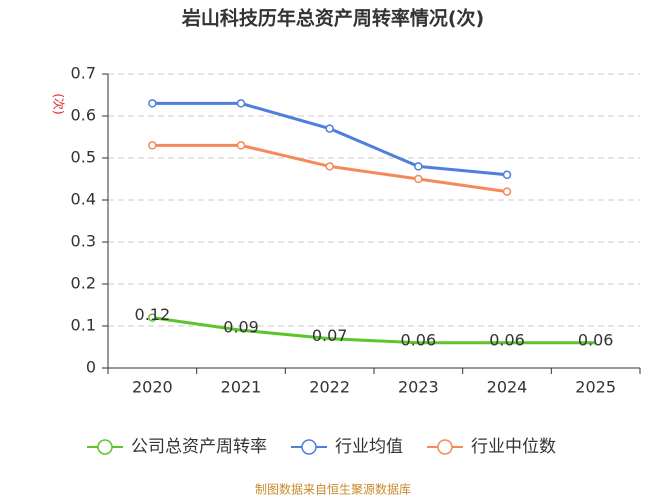 The image size is (667, 504). I want to click on y-axis-label: (次), so click(59, 103).